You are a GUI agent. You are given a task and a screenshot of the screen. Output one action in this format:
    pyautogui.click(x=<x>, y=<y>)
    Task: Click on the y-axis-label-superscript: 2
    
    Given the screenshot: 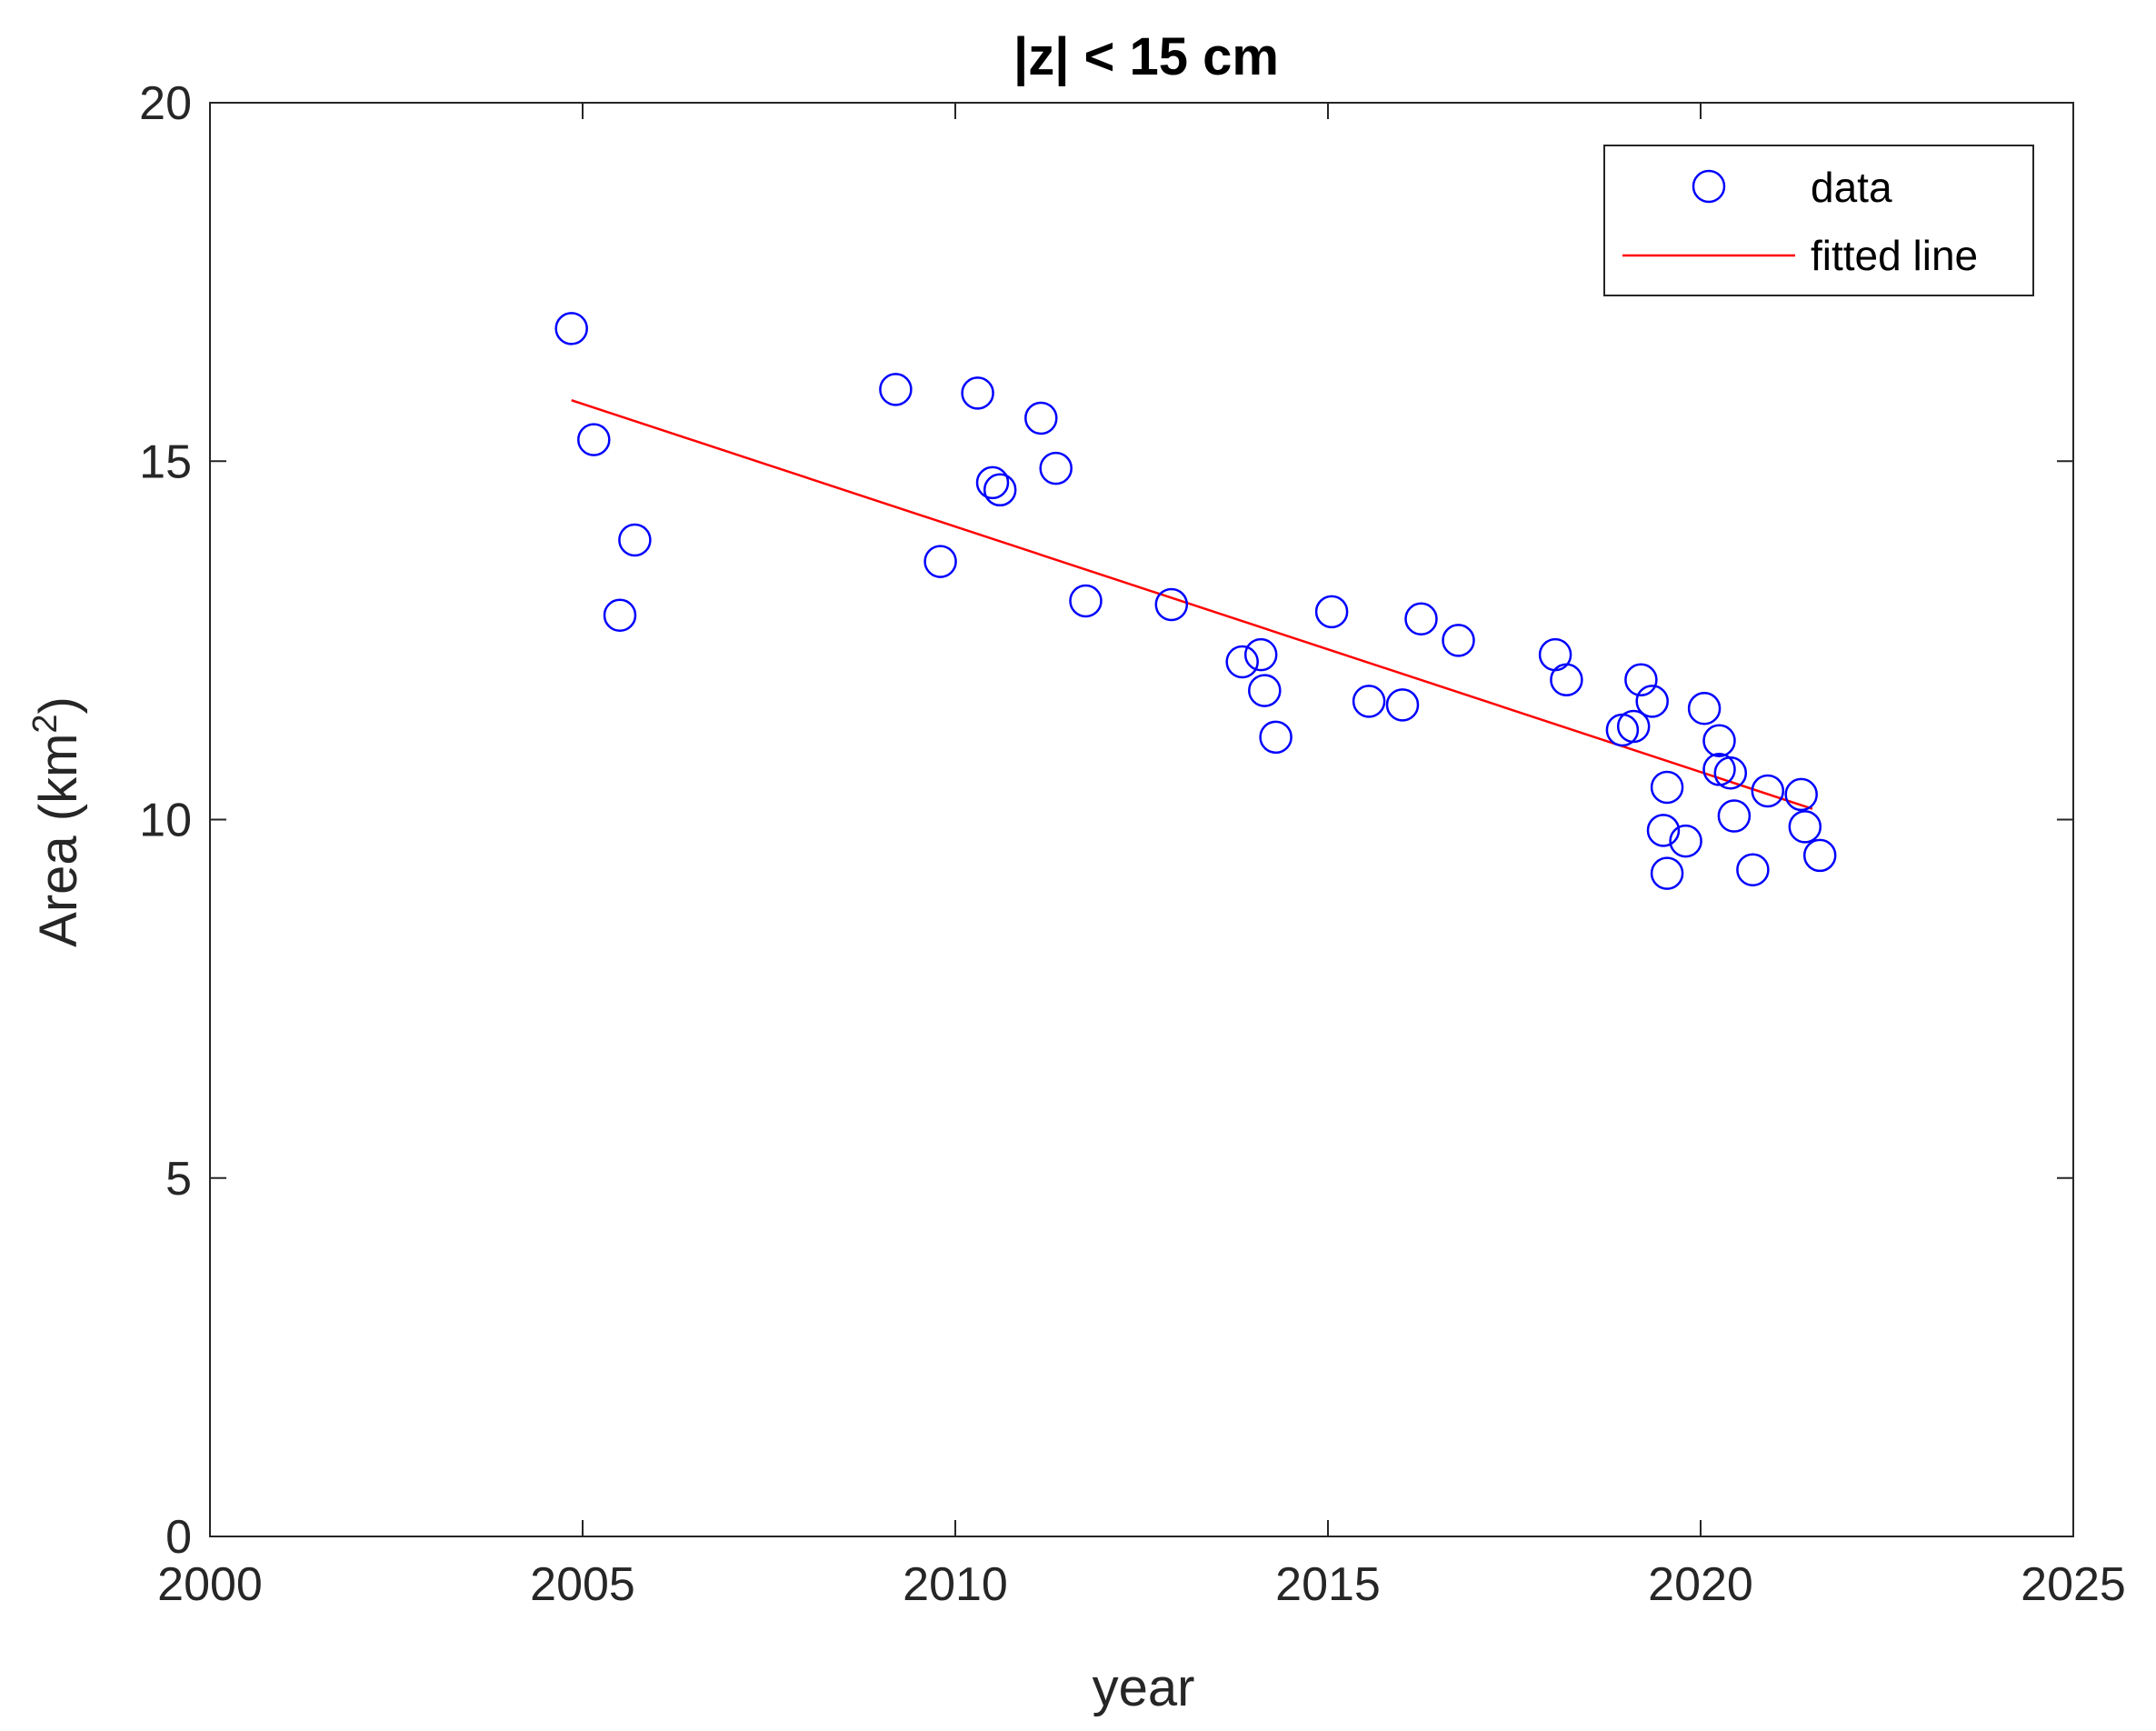 What is the action you would take?
    pyautogui.click(x=45, y=723)
    